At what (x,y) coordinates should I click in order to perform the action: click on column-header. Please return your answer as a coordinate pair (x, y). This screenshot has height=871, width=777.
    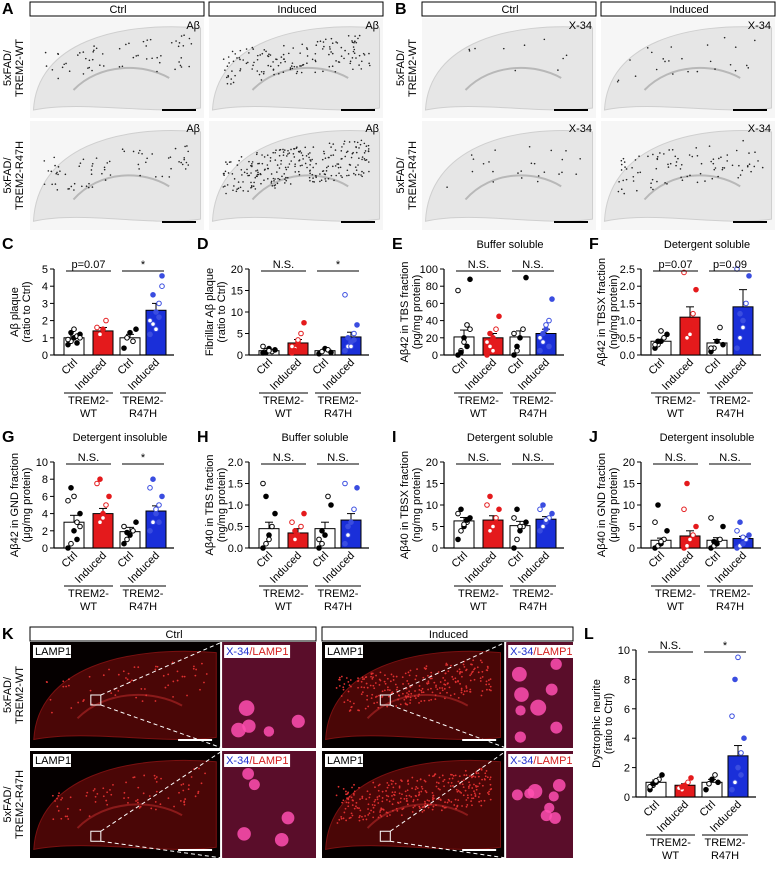
    Looking at the image, I should click on (117, 9).